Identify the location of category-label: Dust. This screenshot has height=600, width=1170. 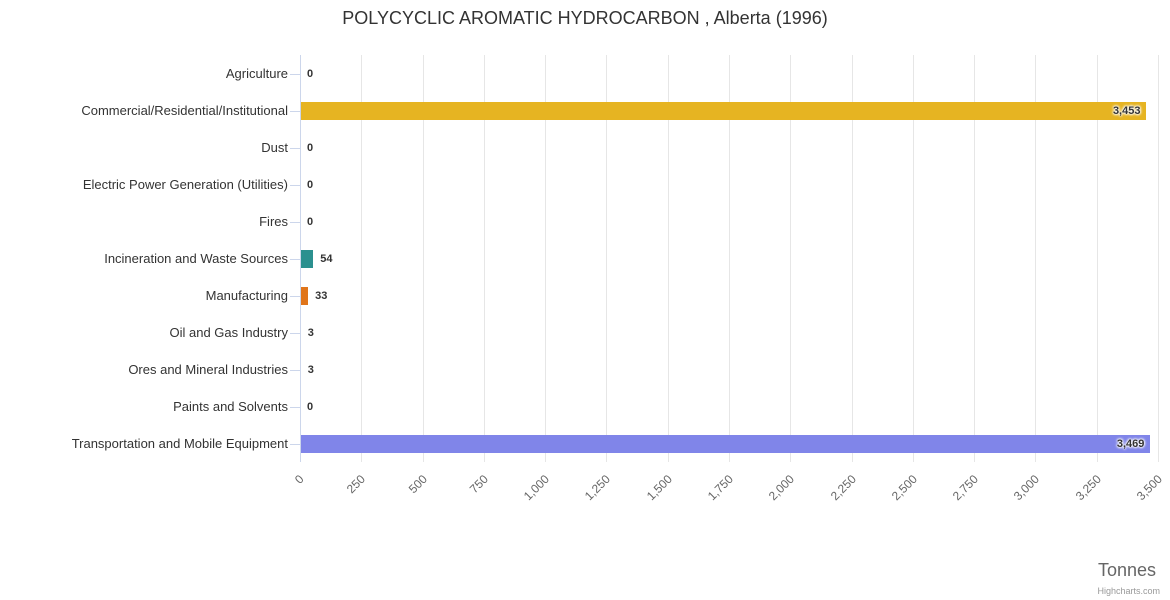
(274, 147).